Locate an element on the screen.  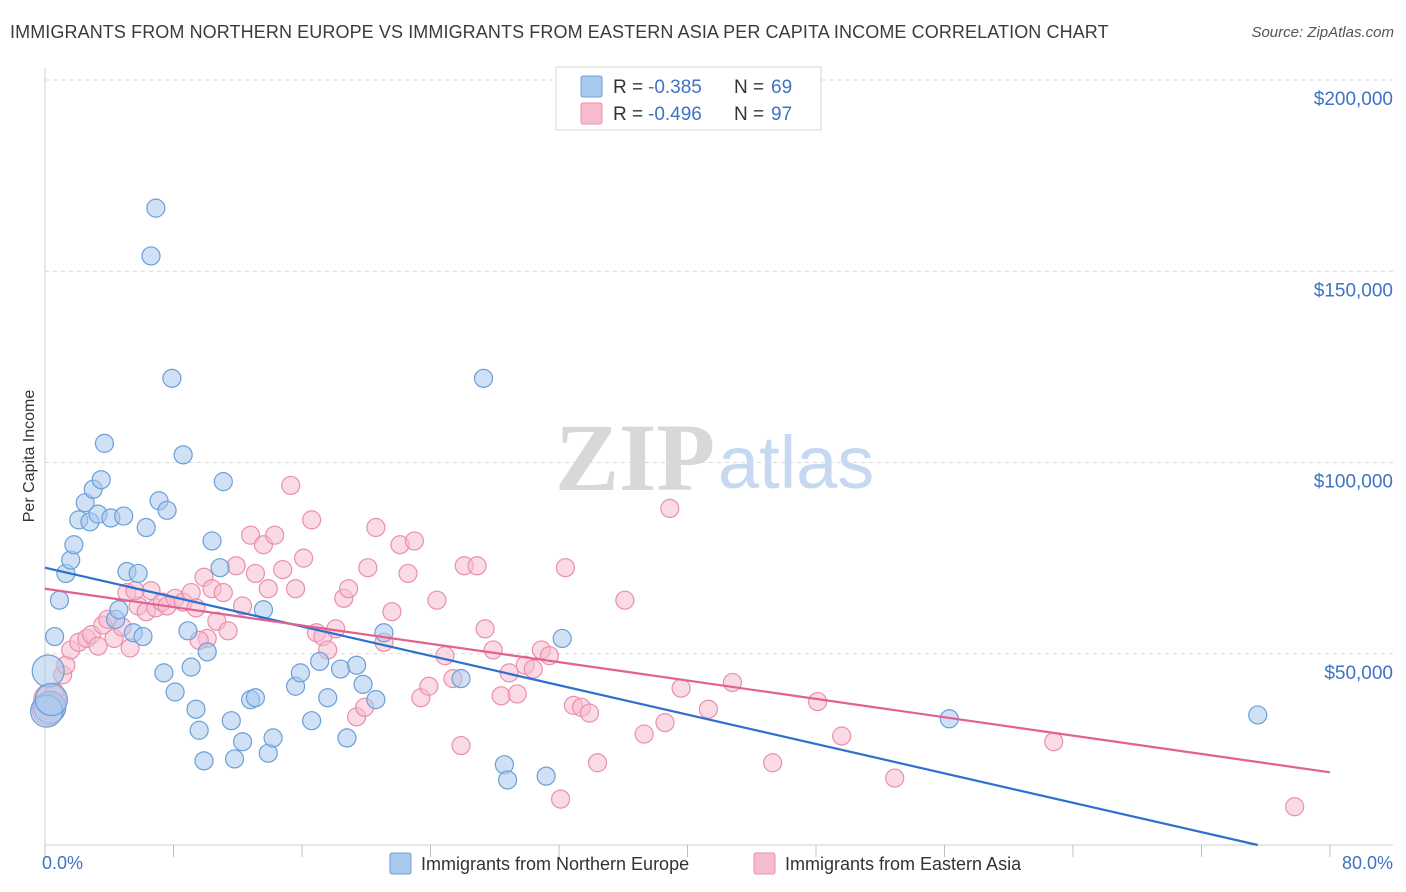
bottom-legend-label-eastern-asia: Immigrants from Eastern Asia is located at coordinates (903, 864).